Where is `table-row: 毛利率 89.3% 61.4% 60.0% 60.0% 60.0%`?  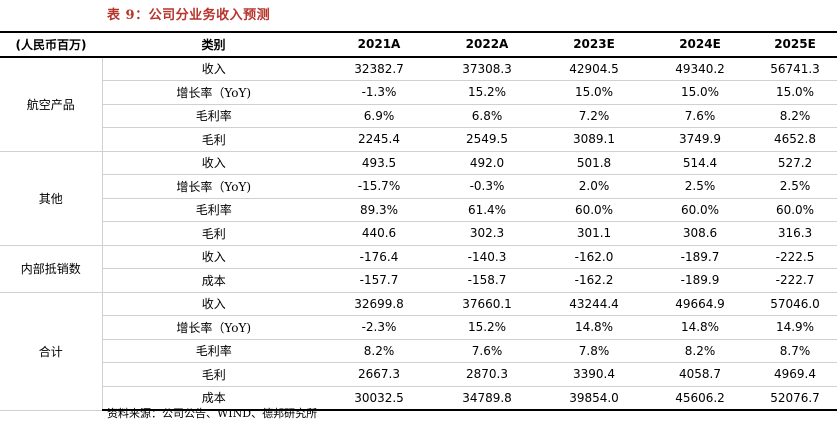 table-row: 毛利率 89.3% 61.4% 60.0% 60.0% 60.0% is located at coordinates (418, 210).